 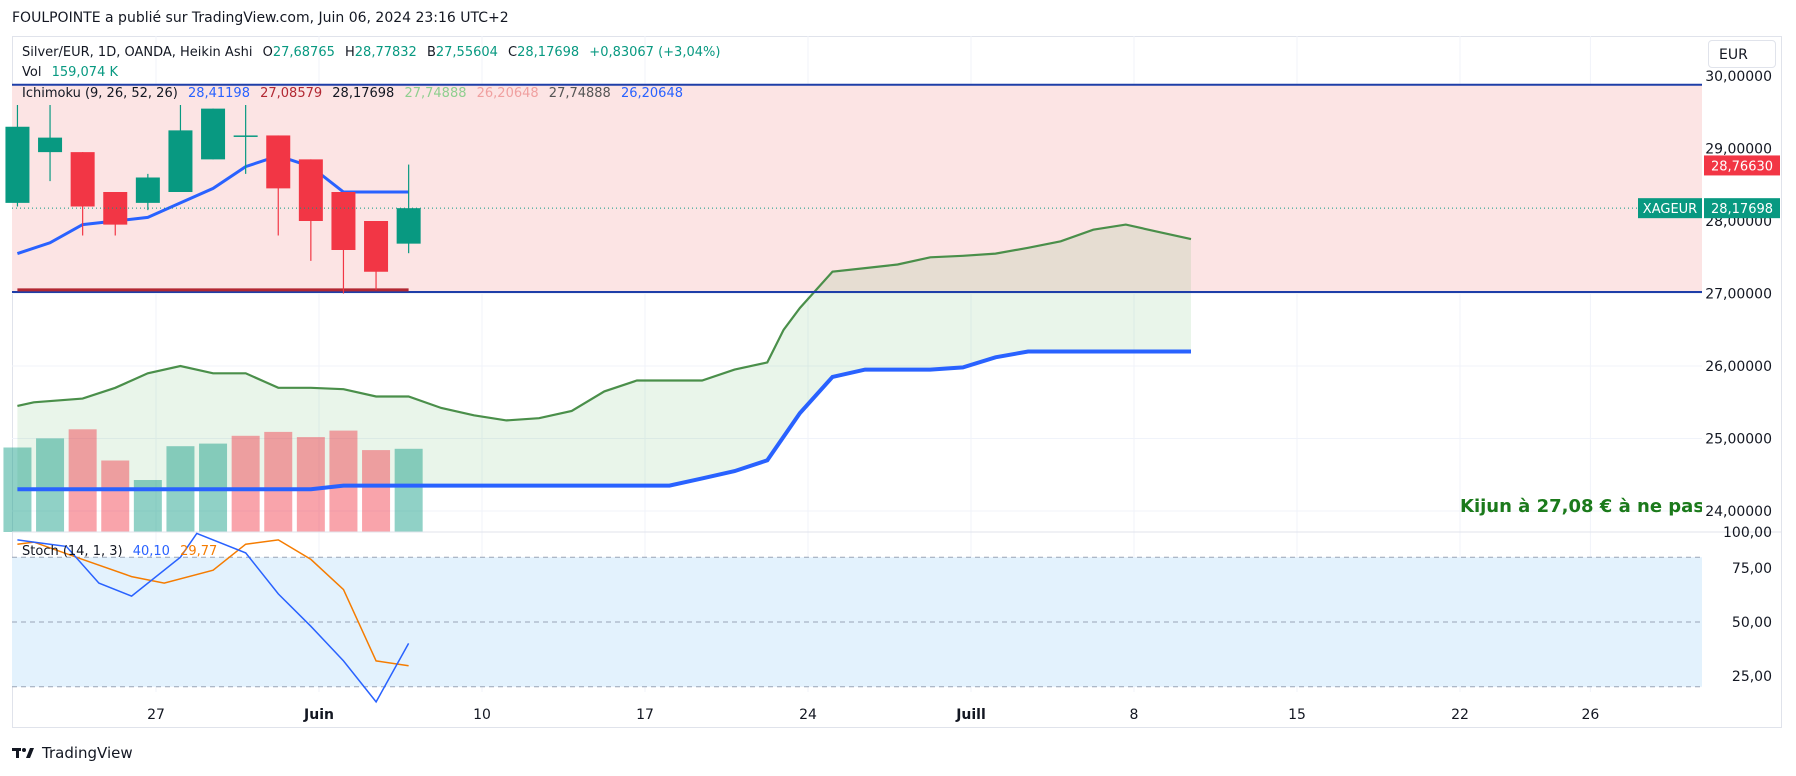 I want to click on price-tick-0: 30,00000, so click(x=1738, y=77).